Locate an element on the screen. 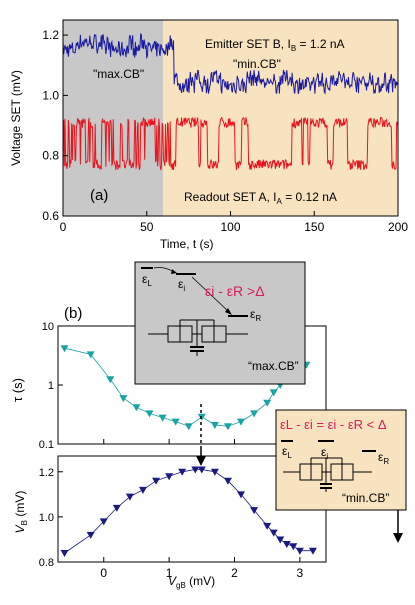 The width and height of the screenshot is (415, 605). y-tick-label-vb: 1.0 is located at coordinates (46, 518).